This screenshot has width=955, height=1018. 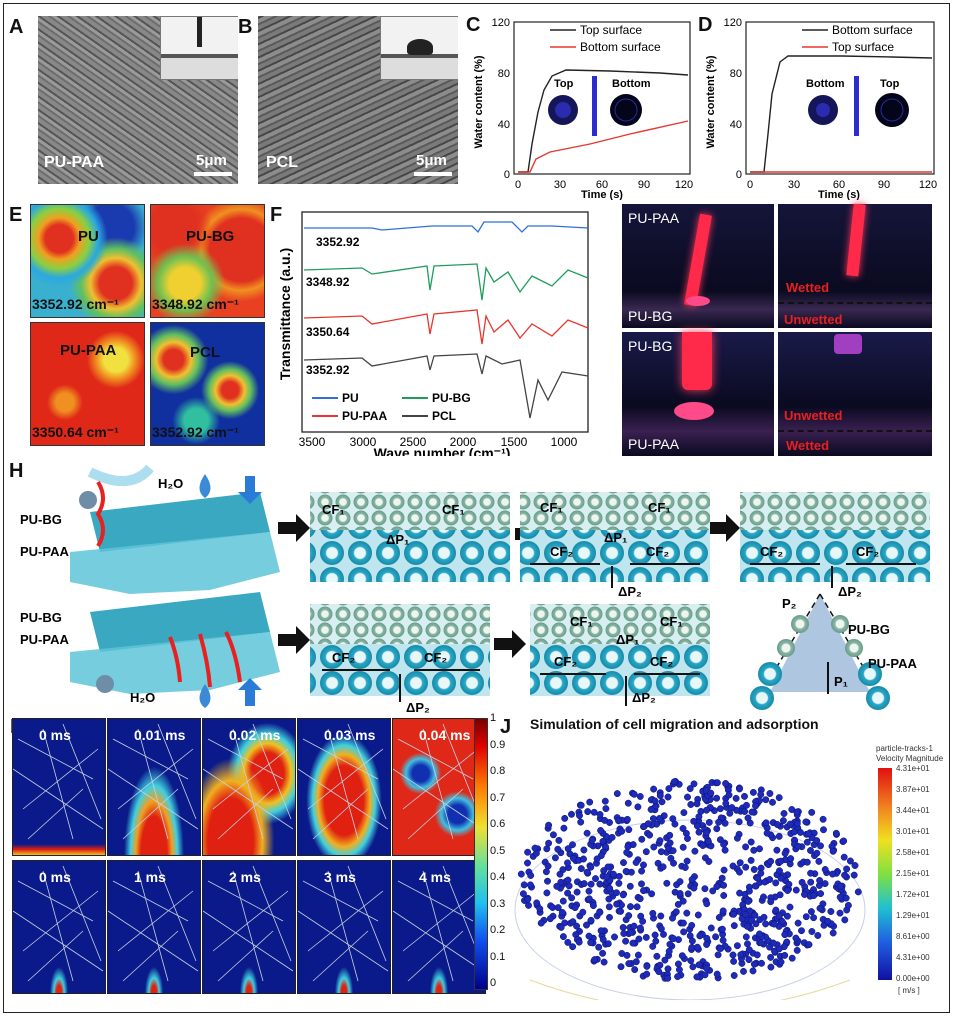 What do you see at coordinates (736, 74) in the screenshot?
I see `y-tick: 80` at bounding box center [736, 74].